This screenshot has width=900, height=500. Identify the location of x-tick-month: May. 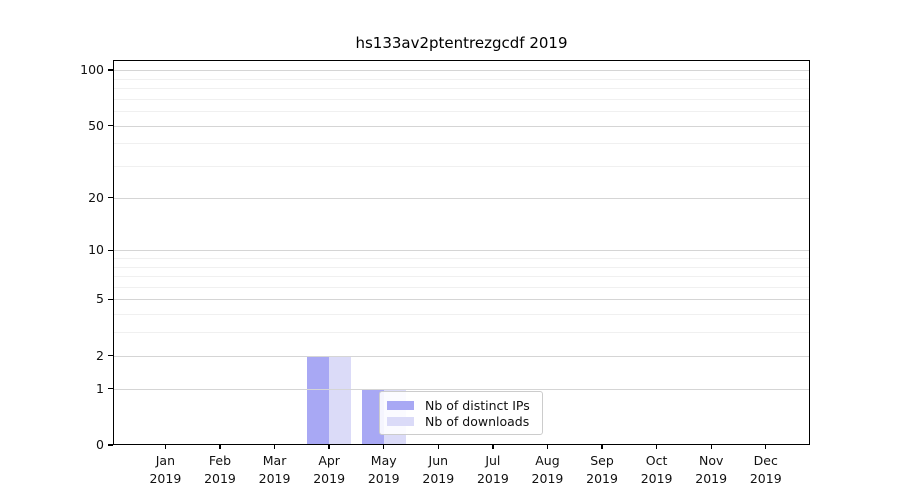
(383, 460).